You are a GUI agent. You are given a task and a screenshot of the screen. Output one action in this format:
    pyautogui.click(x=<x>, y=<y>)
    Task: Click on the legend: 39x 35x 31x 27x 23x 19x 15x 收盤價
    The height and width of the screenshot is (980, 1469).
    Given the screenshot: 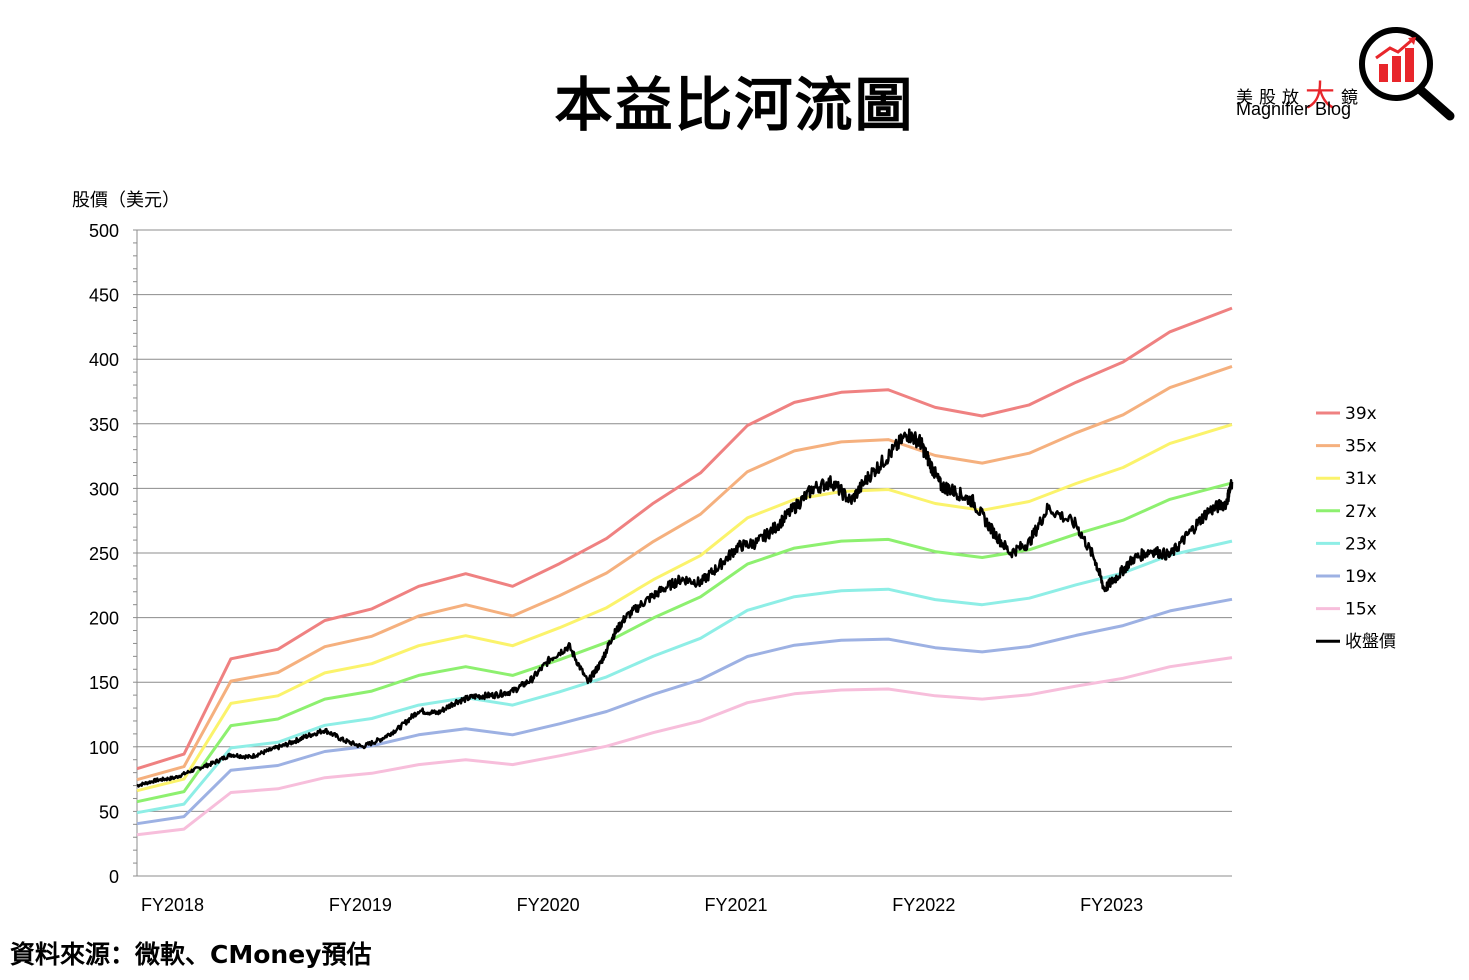 What is the action you would take?
    pyautogui.click(x=1356, y=528)
    